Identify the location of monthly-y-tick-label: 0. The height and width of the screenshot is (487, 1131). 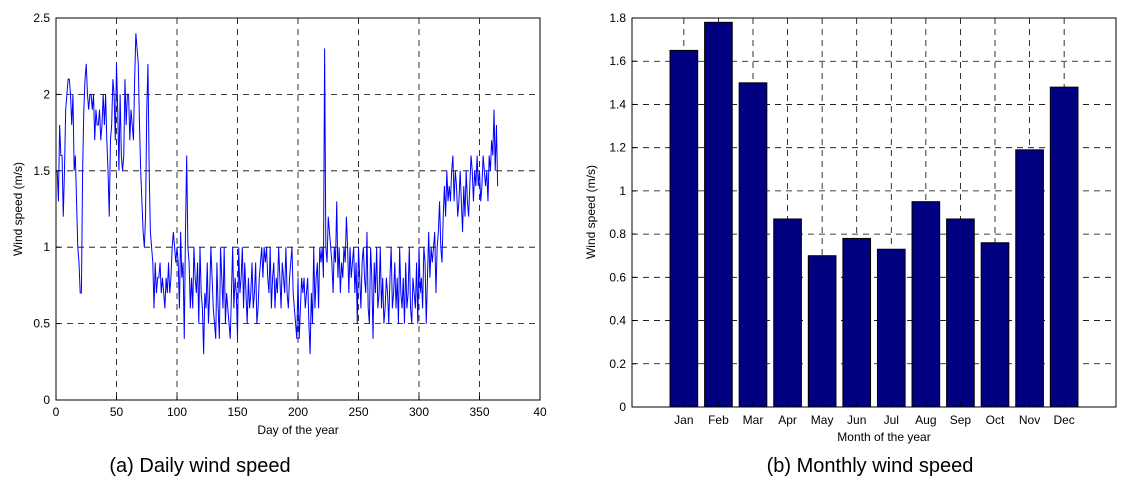
(622, 407).